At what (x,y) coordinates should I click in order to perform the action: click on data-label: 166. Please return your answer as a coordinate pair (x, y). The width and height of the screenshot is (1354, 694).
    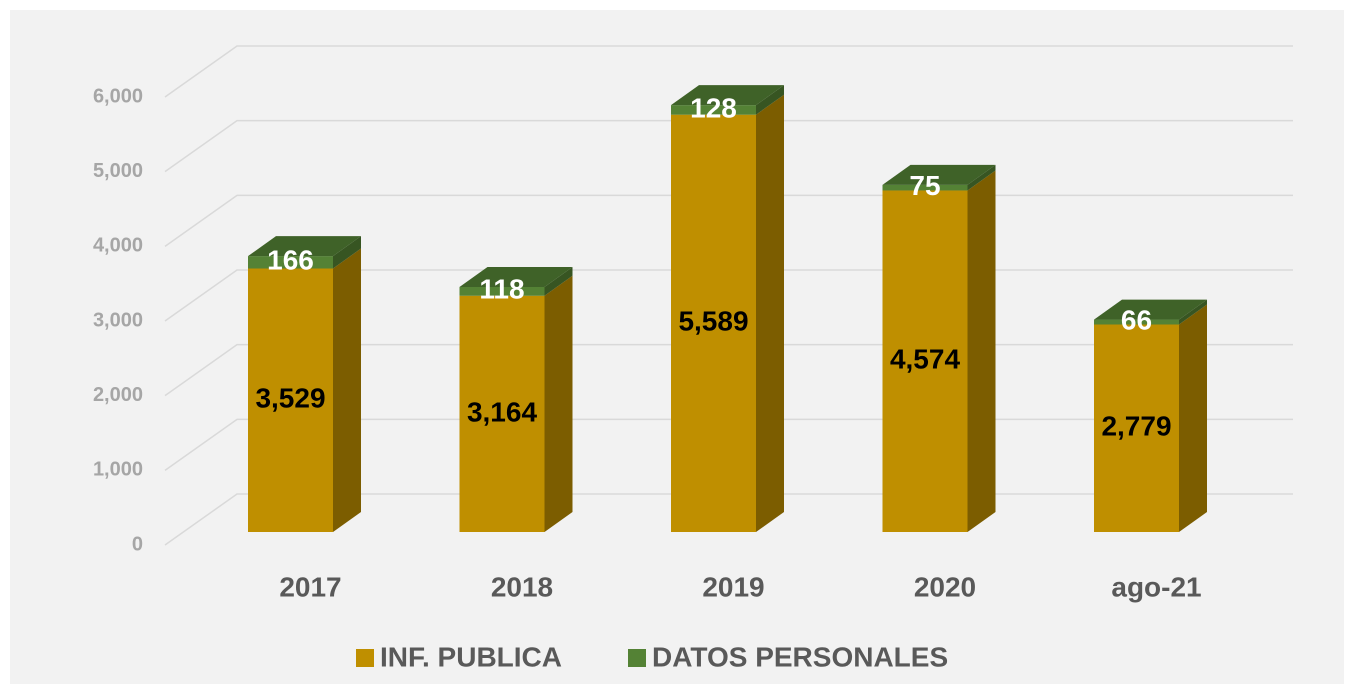
    Looking at the image, I should click on (290, 260).